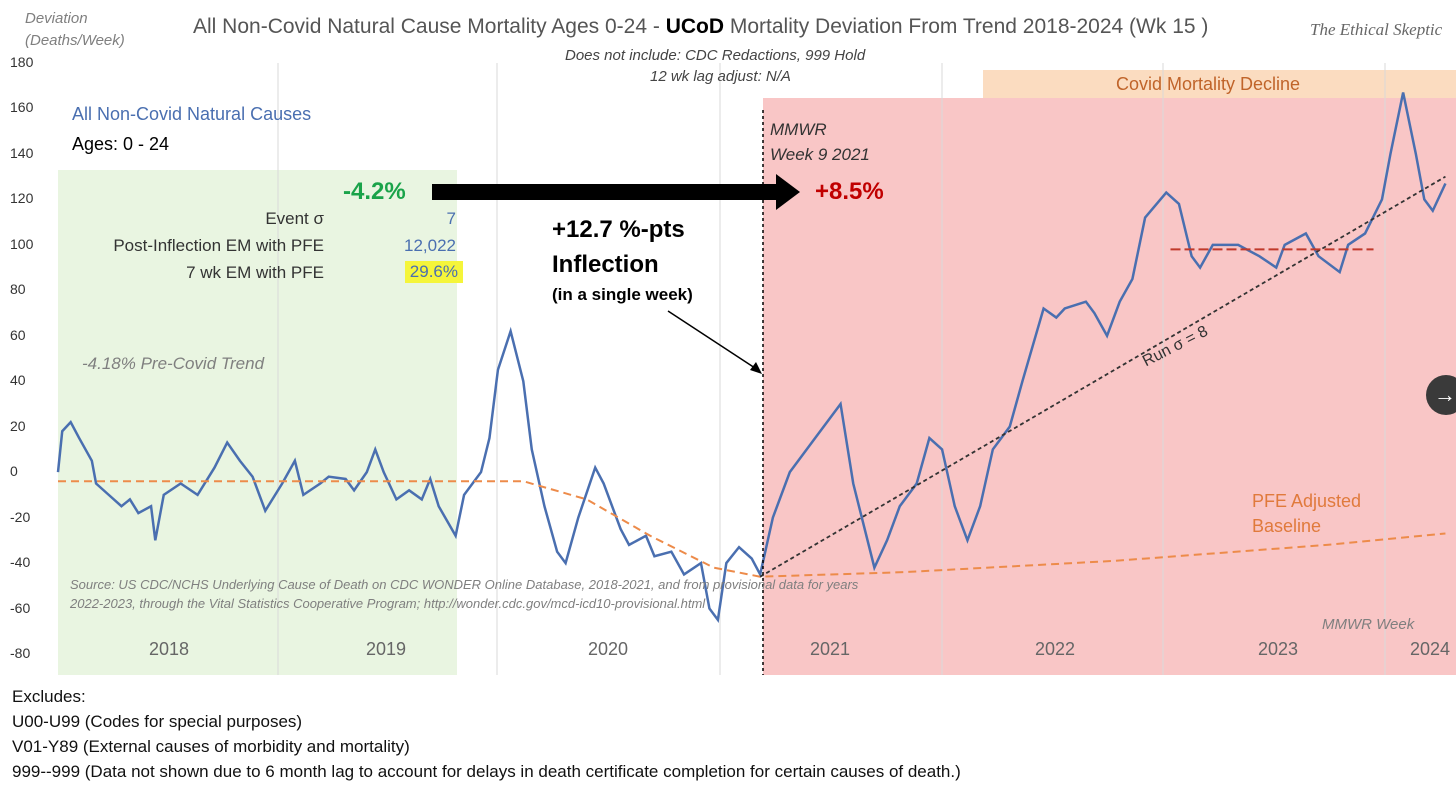 The image size is (1456, 790). What do you see at coordinates (830, 649) in the screenshot?
I see `x-year-label: 2021` at bounding box center [830, 649].